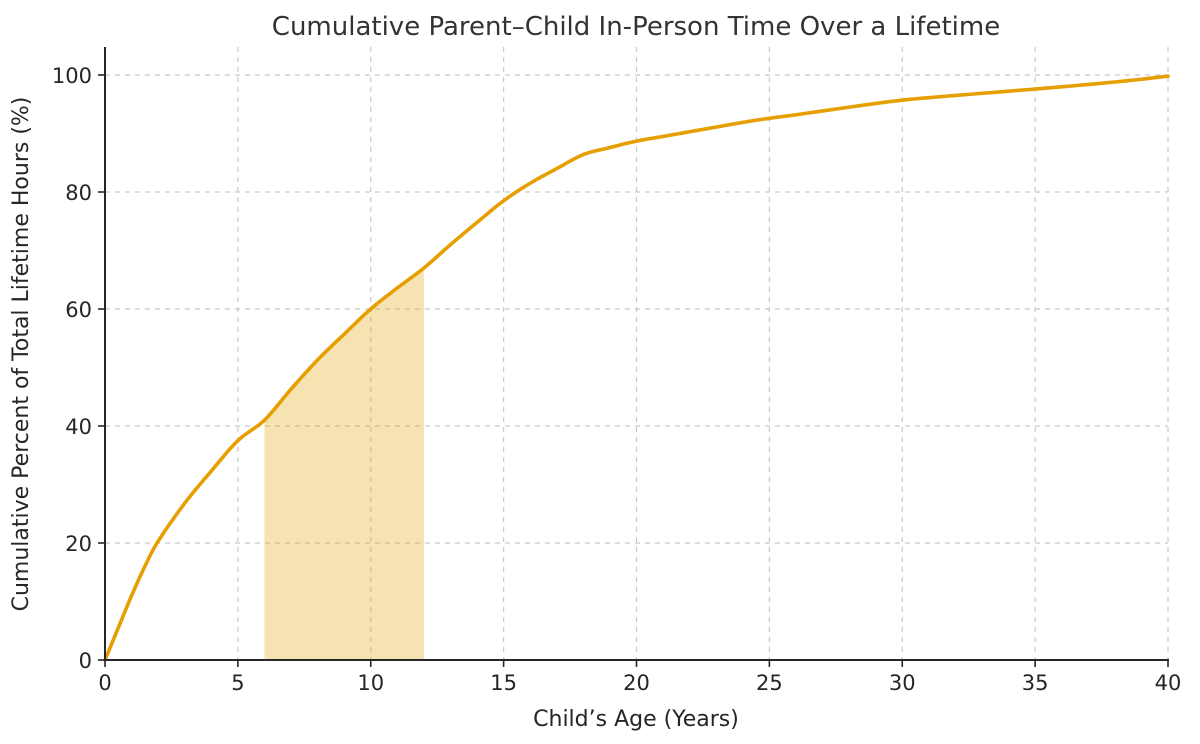 Image resolution: width=1200 pixels, height=744 pixels. Describe the element at coordinates (1168, 683) in the screenshot. I see `x-tick-label-40: 40` at that location.